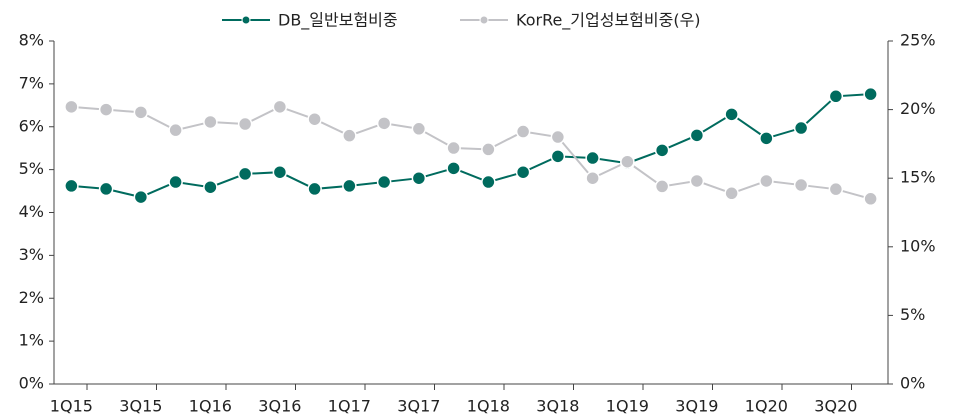 The height and width of the screenshot is (420, 963). I want to click on x-tick-label: 3Q17, so click(418, 406).